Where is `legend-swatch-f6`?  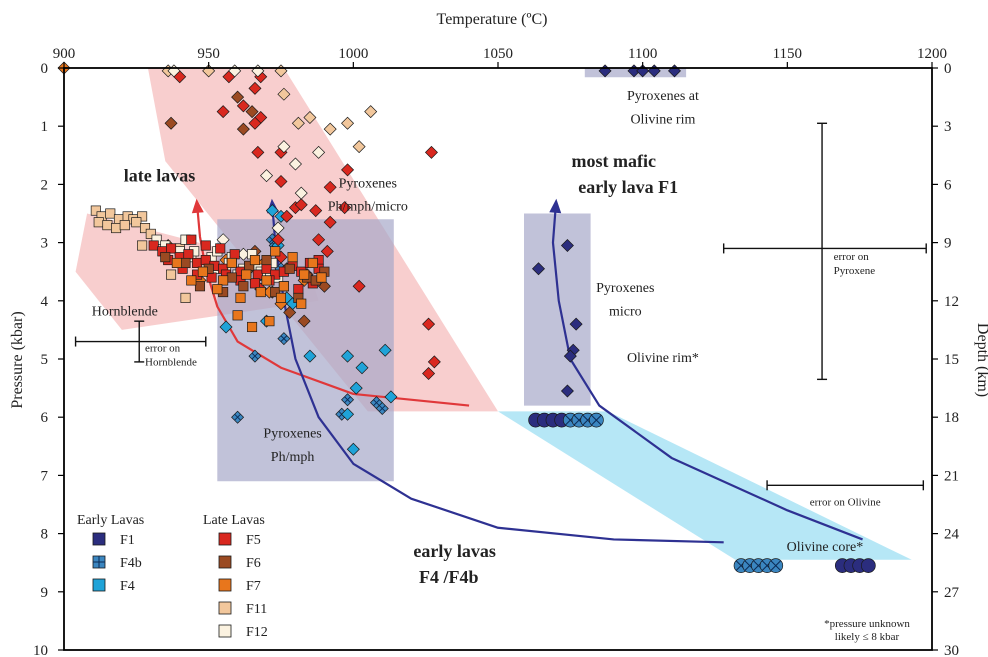
legend-swatch-f6 is located at coordinates (225, 562).